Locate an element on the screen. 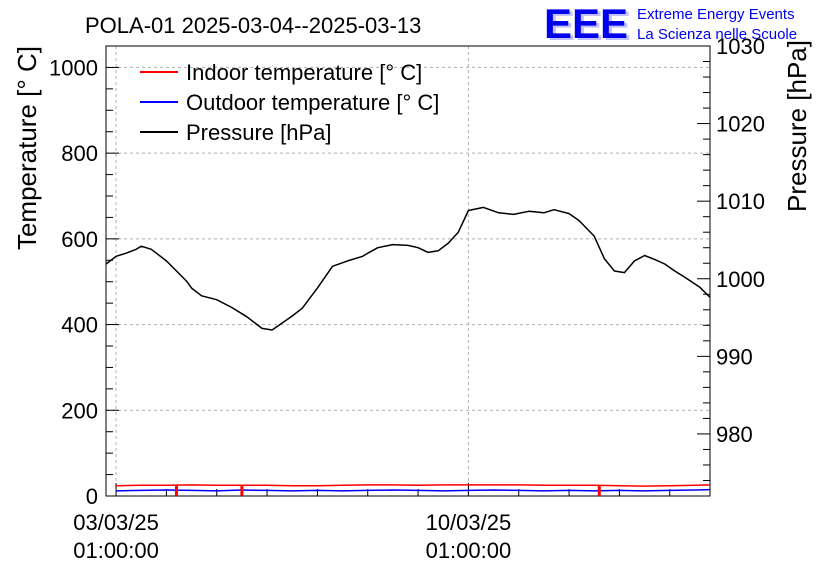  right-tick-label: 990 is located at coordinates (734, 356).